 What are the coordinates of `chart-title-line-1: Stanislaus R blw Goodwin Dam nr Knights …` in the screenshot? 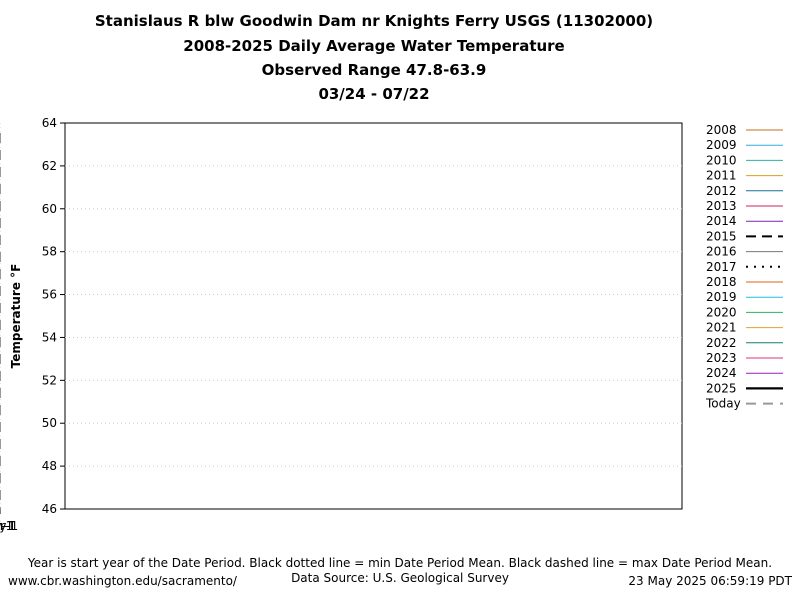 It's located at (374, 21).